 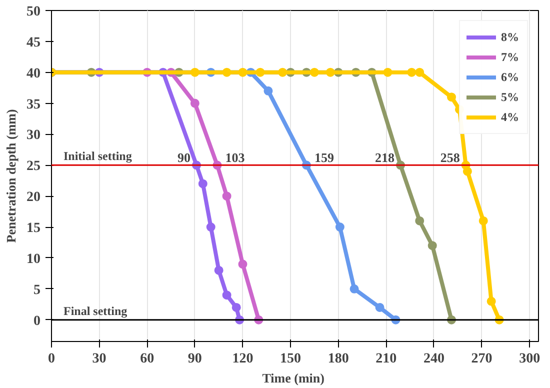 What do you see at coordinates (386, 359) in the screenshot?
I see `x-tick-label: 210` at bounding box center [386, 359].